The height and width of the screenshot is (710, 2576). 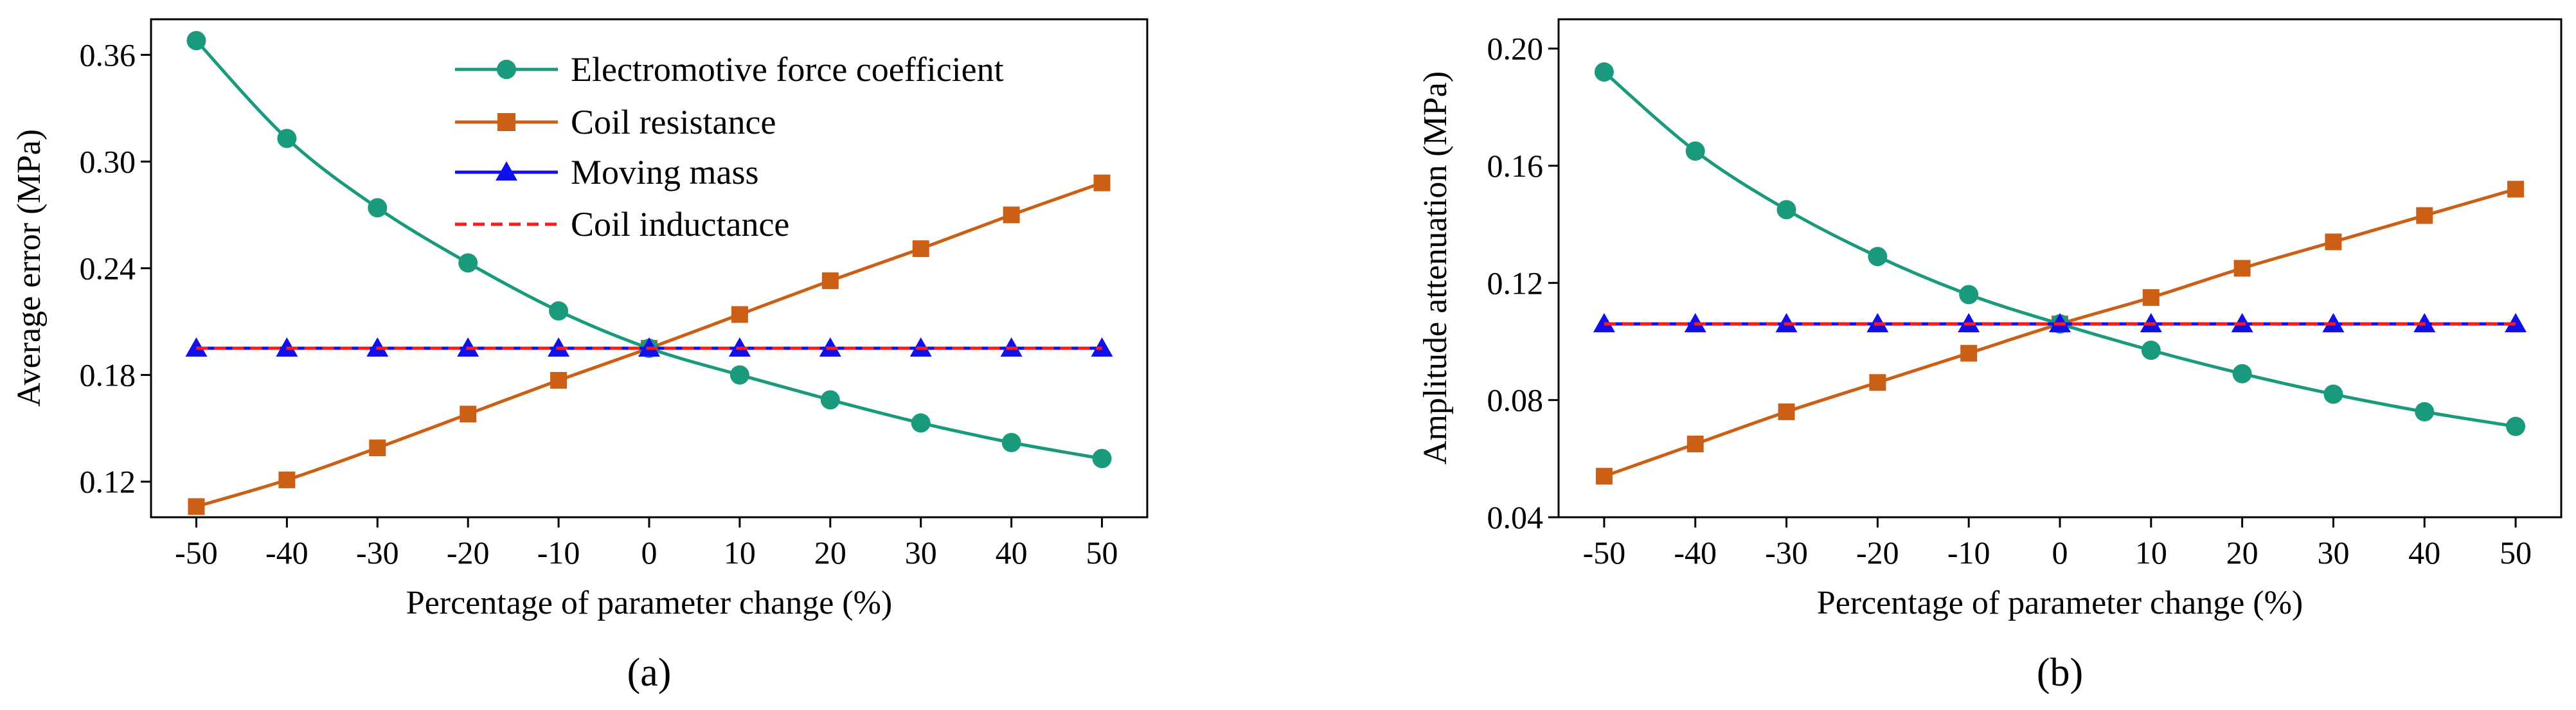 I want to click on y-tick-label: 0.36, so click(x=108, y=55).